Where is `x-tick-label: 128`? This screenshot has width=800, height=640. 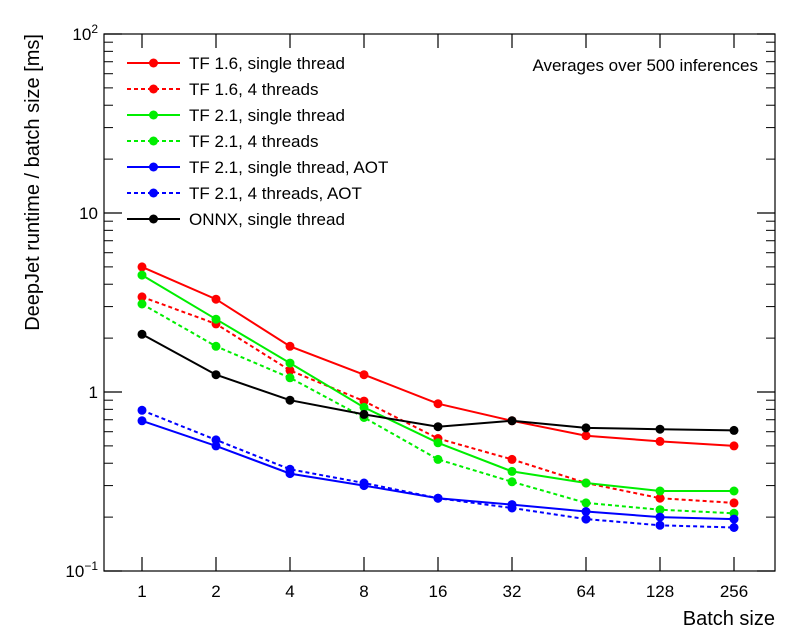
x-tick-label: 128 is located at coordinates (660, 591).